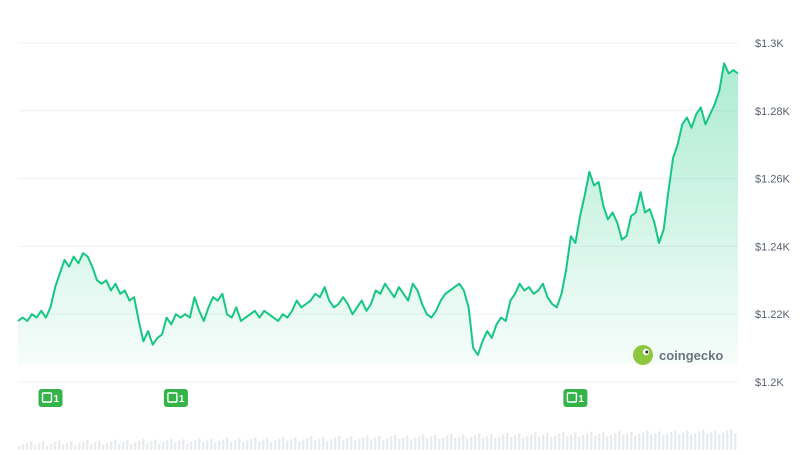  I want to click on gecko-pupil-icon, so click(647, 352).